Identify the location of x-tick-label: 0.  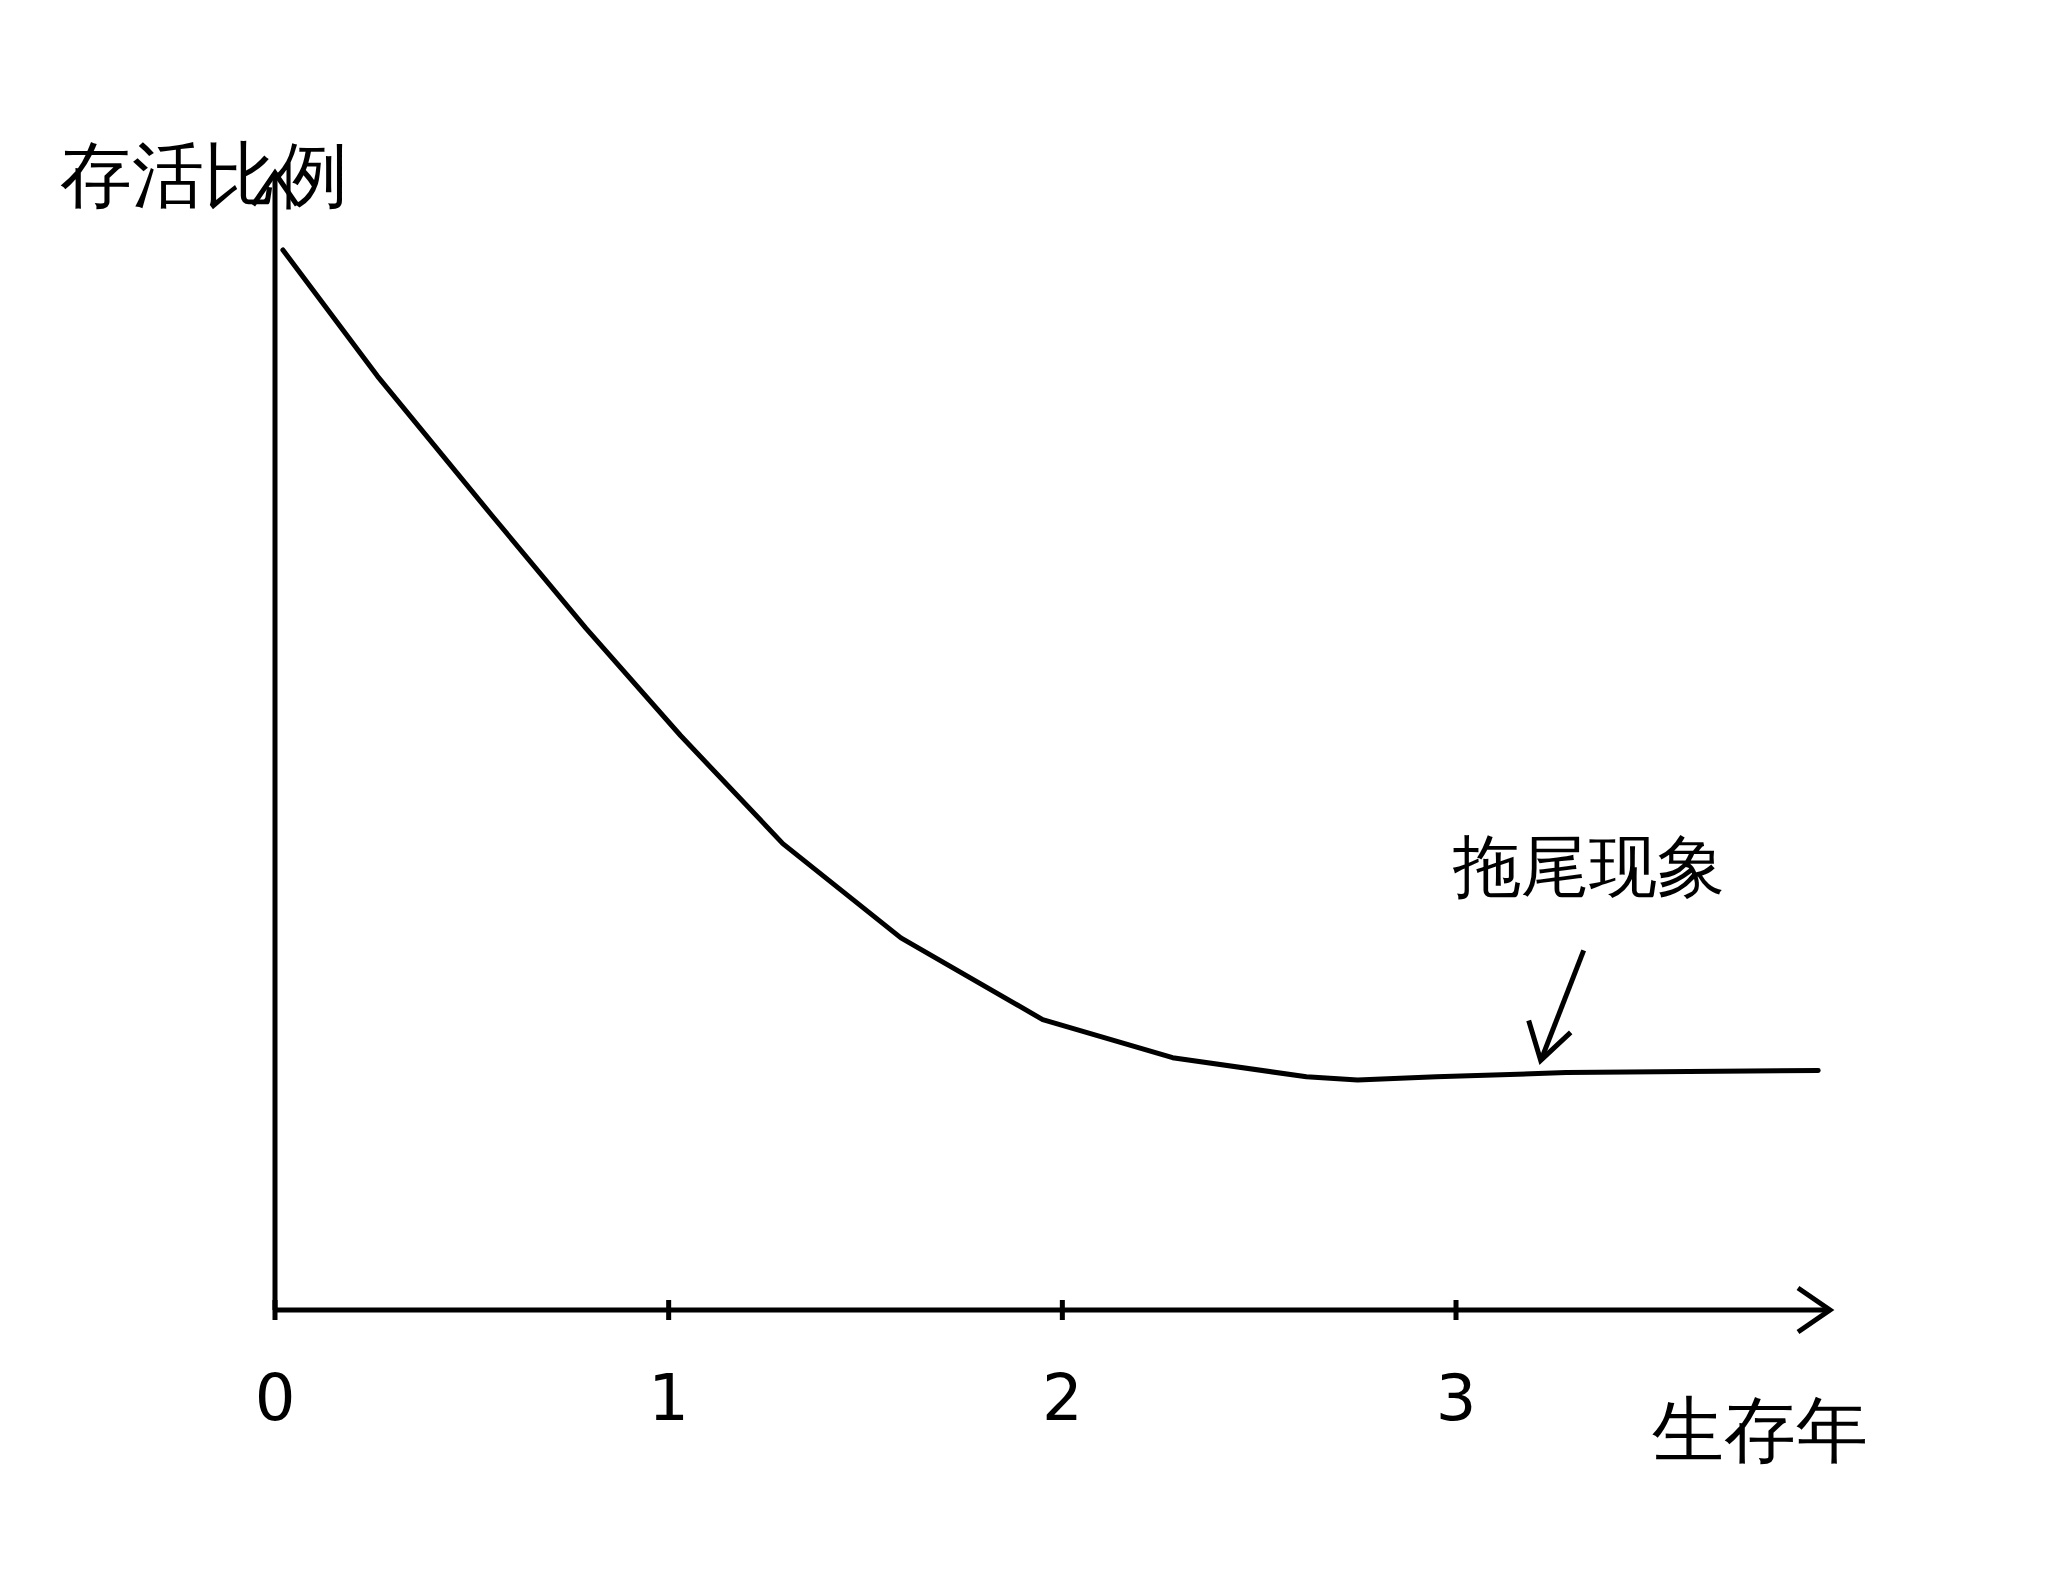
(275, 1398).